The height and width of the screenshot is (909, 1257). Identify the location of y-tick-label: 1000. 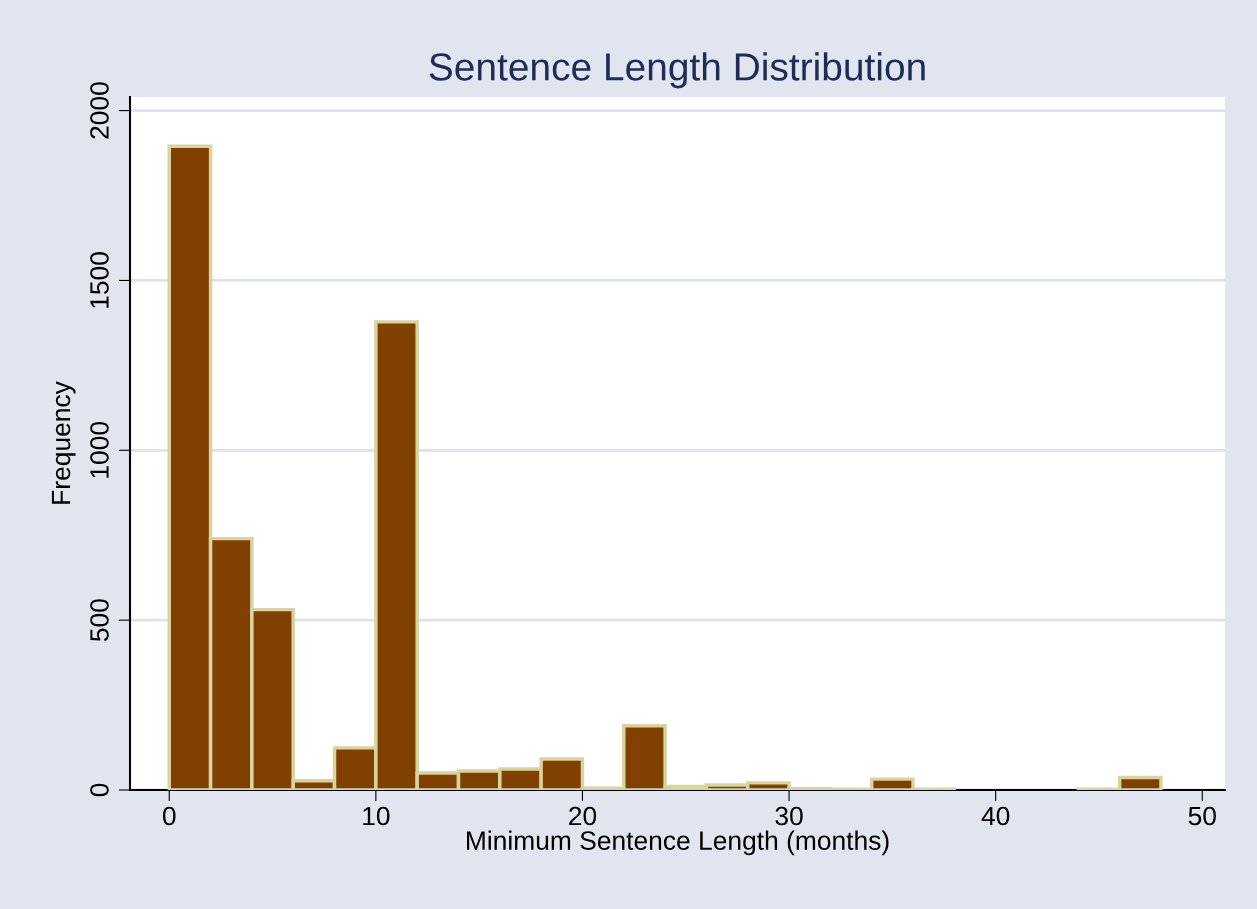
(99, 449).